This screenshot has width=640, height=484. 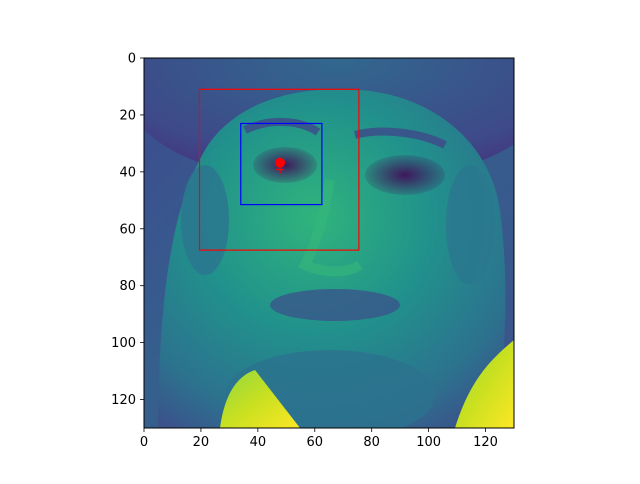 I want to click on red-point-marker, so click(x=280, y=162).